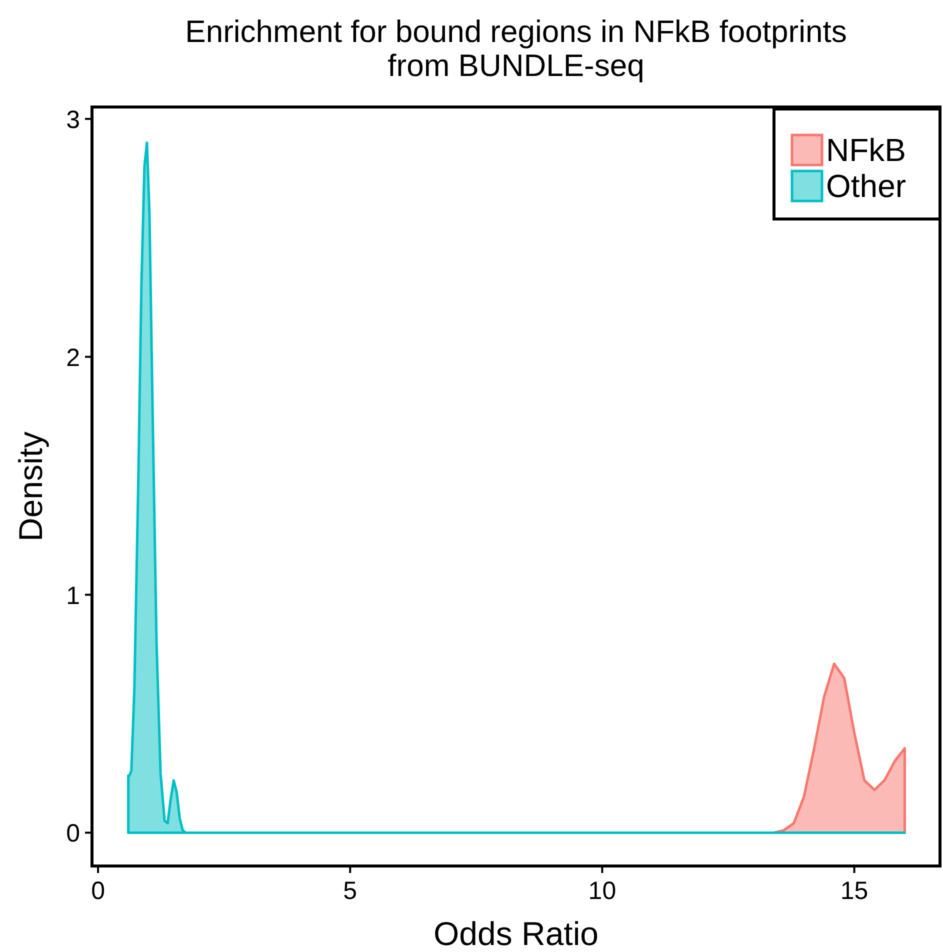 The width and height of the screenshot is (943, 952). What do you see at coordinates (30, 486) in the screenshot?
I see `y-axis-title: Density` at bounding box center [30, 486].